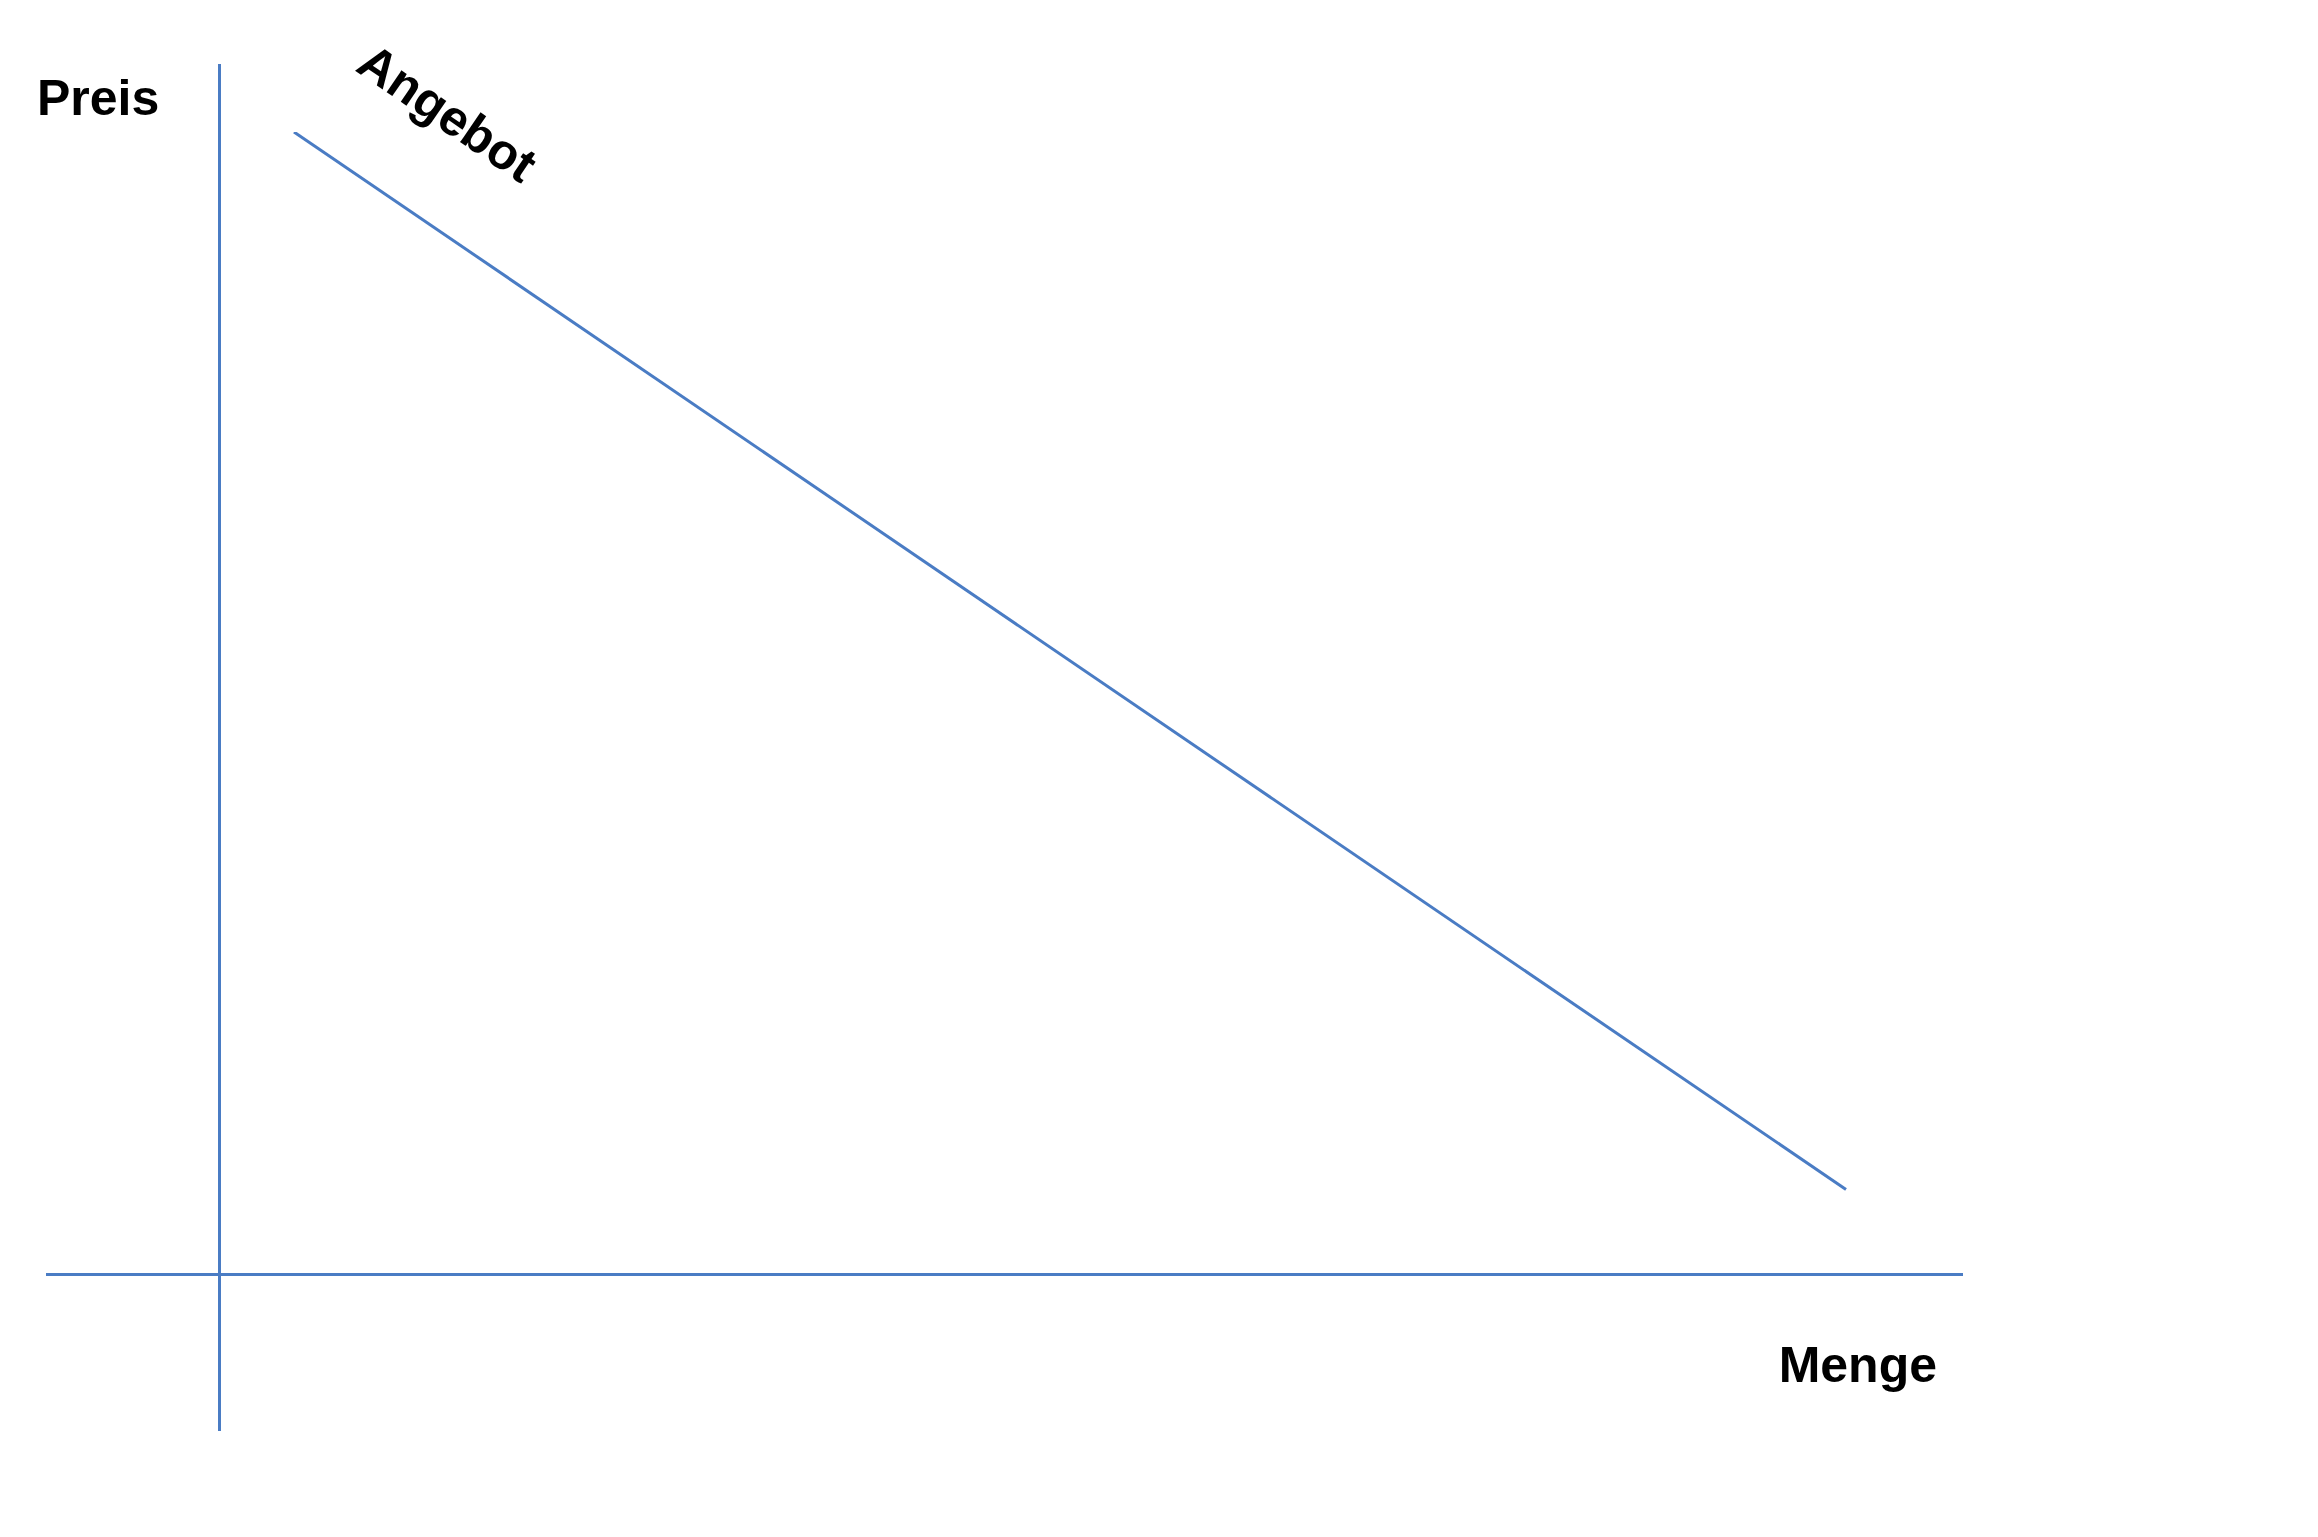  I want to click on x-axis-title: Menge, so click(1857, 1365).